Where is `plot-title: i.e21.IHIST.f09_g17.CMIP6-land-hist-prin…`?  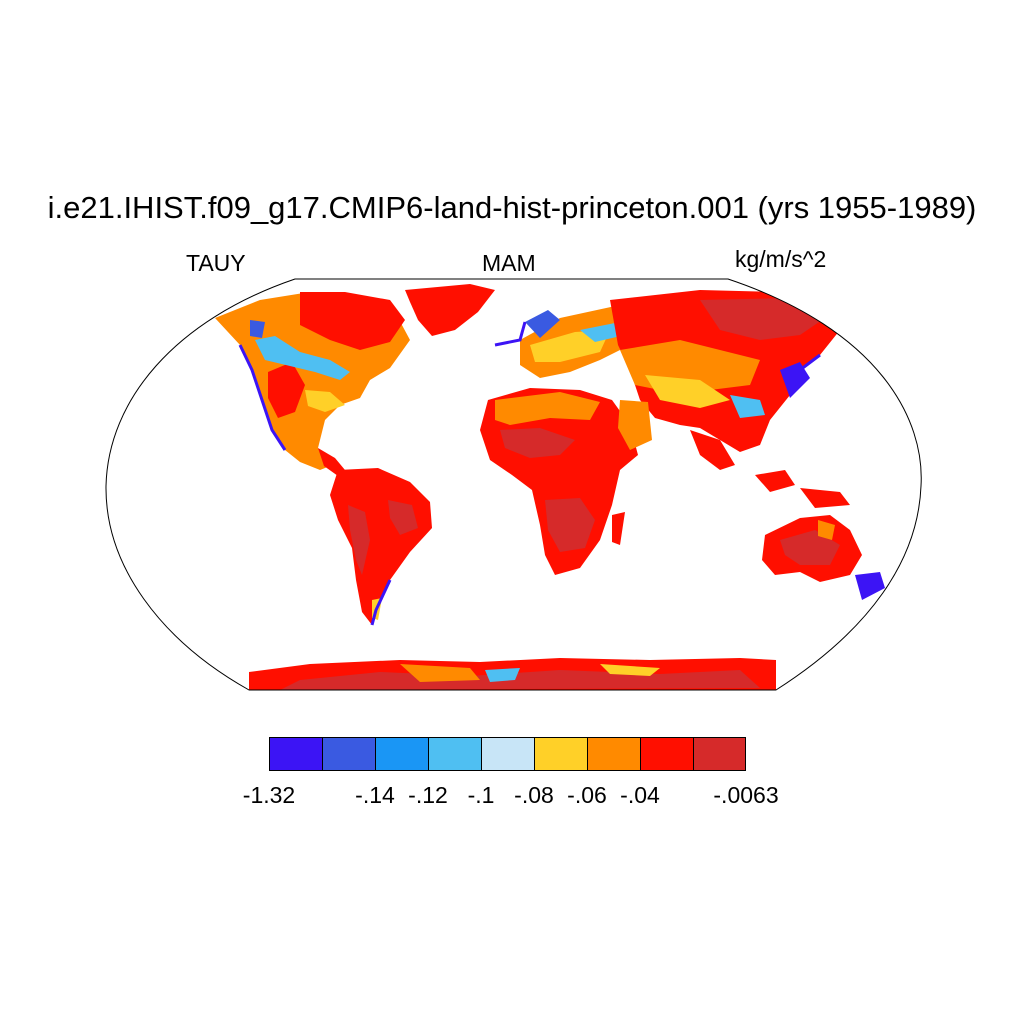 plot-title: i.e21.IHIST.f09_g17.CMIP6-land-hist-prin… is located at coordinates (512, 207).